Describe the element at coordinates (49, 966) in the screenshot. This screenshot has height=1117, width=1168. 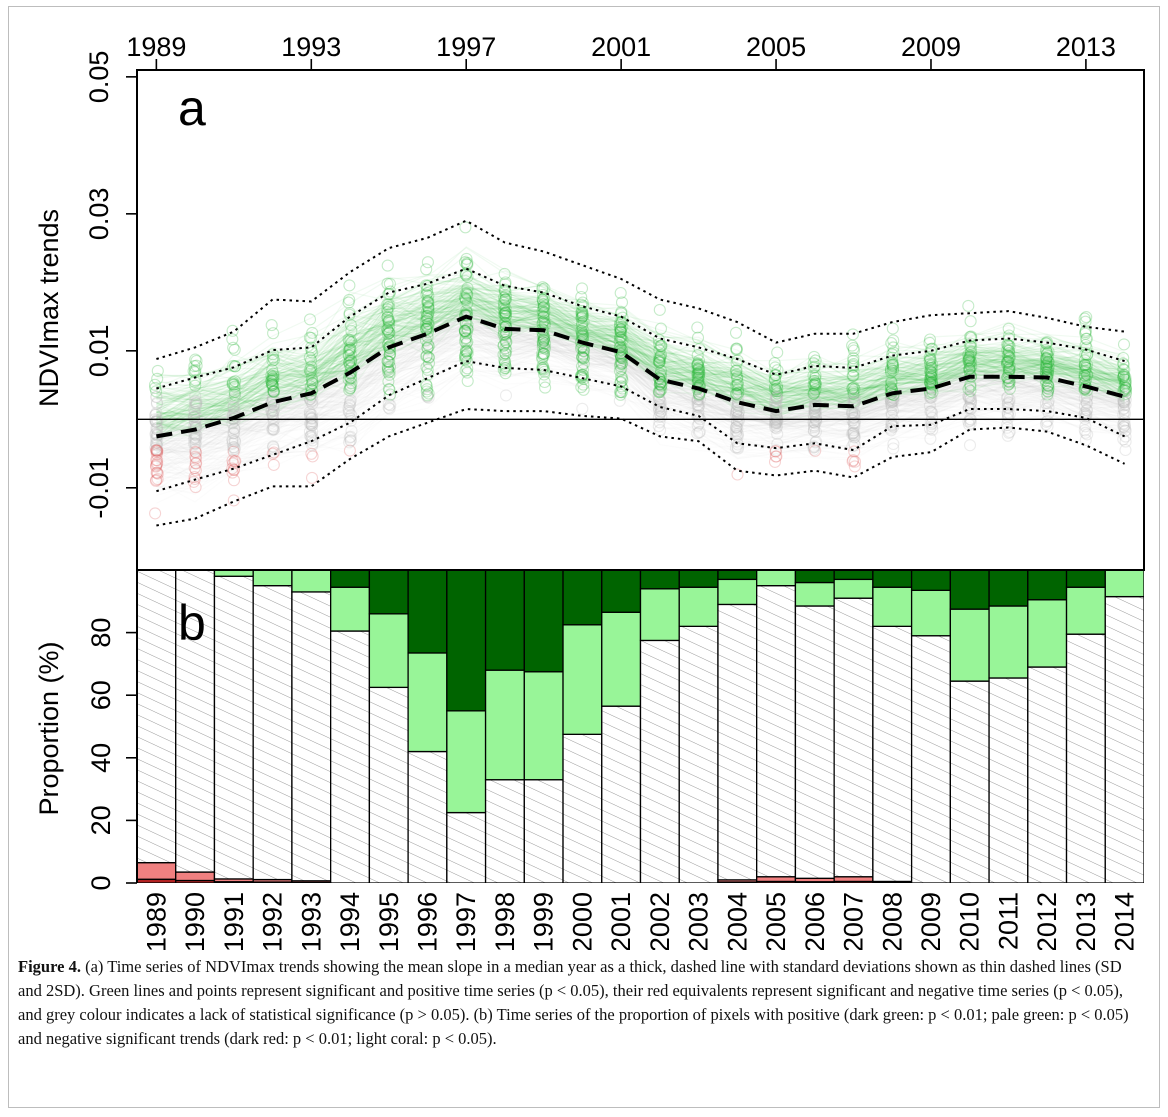
I see `caption-label: Figure 4.` at that location.